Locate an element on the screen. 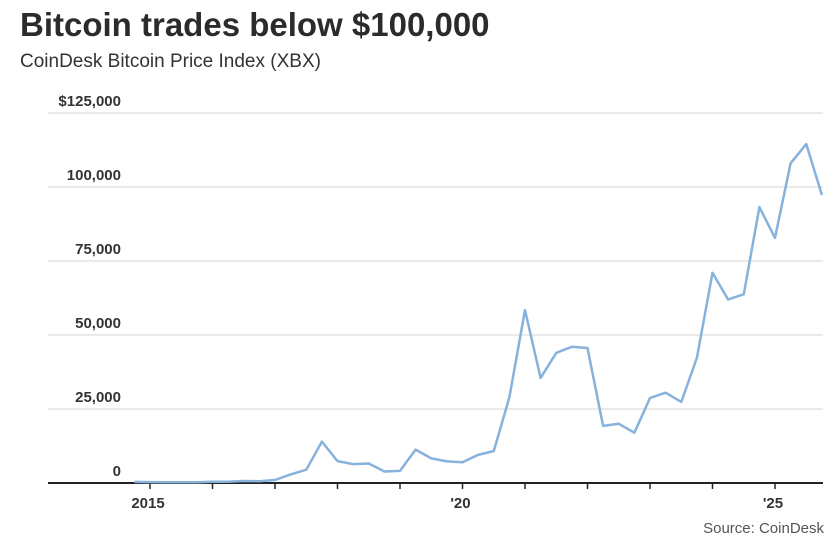 Image resolution: width=838 pixels, height=546 pixels. y-tick-label: $125,000 is located at coordinates (89, 101).